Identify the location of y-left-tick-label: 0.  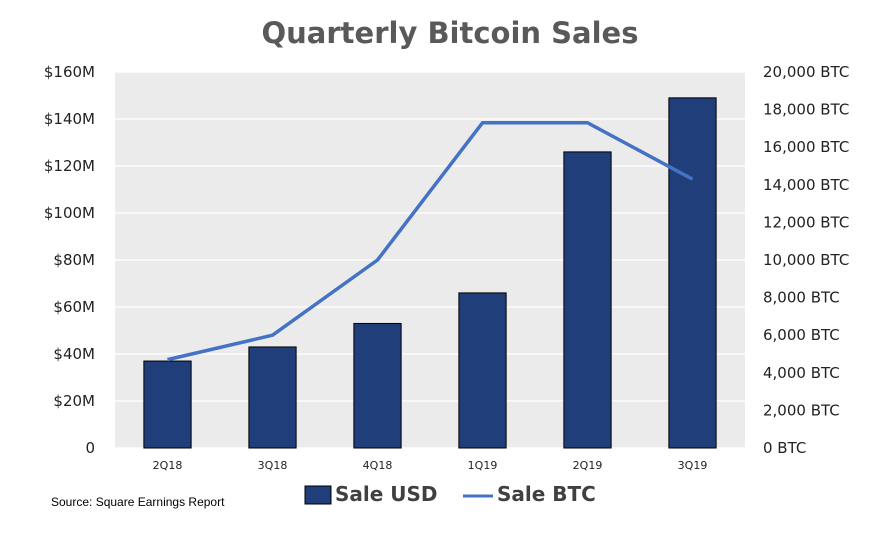
(90, 448).